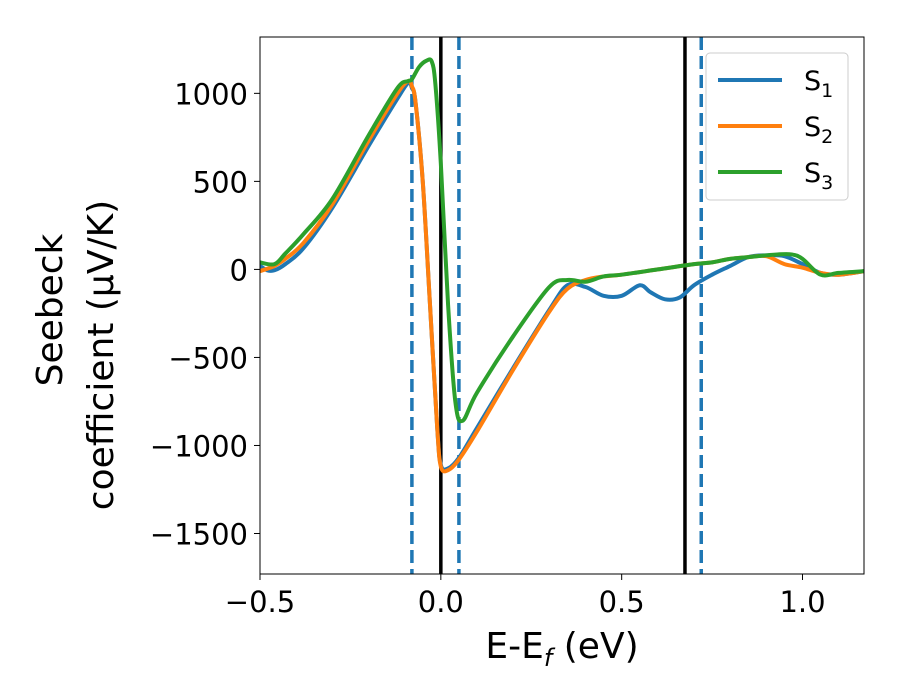 Image resolution: width=900 pixels, height=700 pixels. Describe the element at coordinates (595, 646) in the screenshot. I see `x-axis-label-unit: (eV)` at that location.